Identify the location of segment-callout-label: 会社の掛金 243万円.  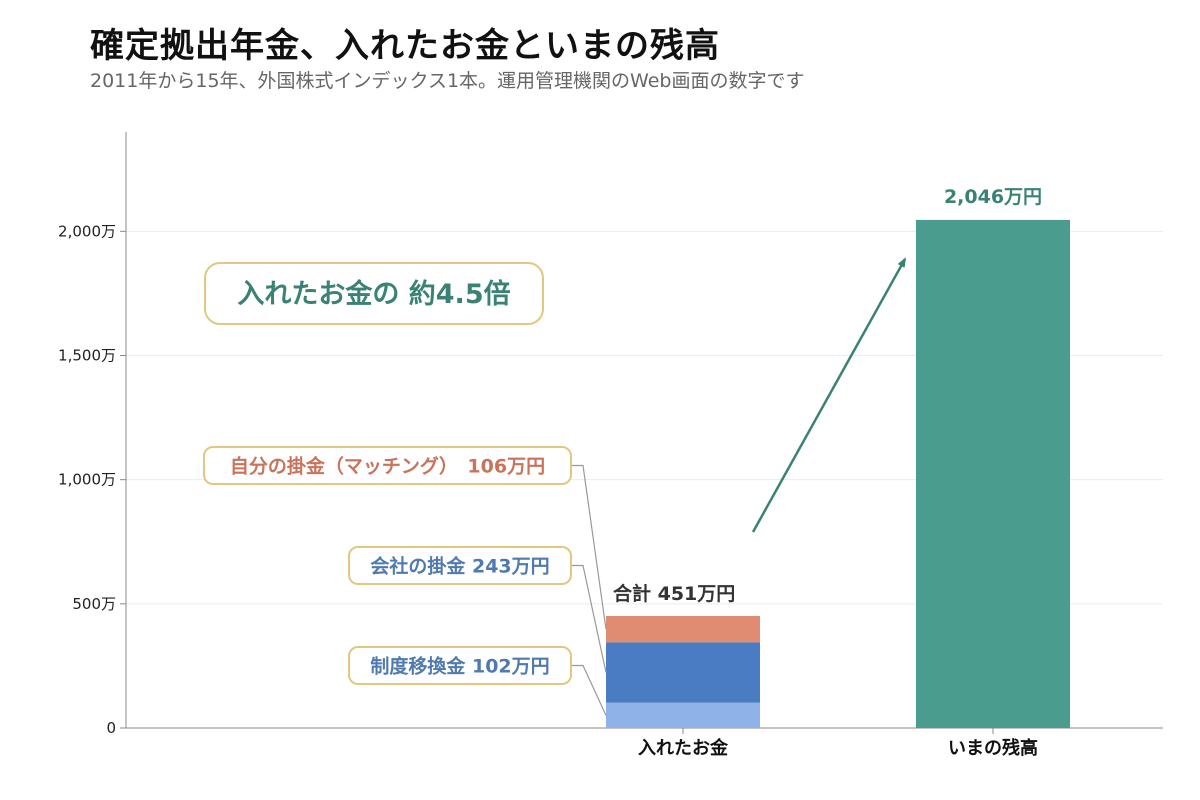
(459, 566).